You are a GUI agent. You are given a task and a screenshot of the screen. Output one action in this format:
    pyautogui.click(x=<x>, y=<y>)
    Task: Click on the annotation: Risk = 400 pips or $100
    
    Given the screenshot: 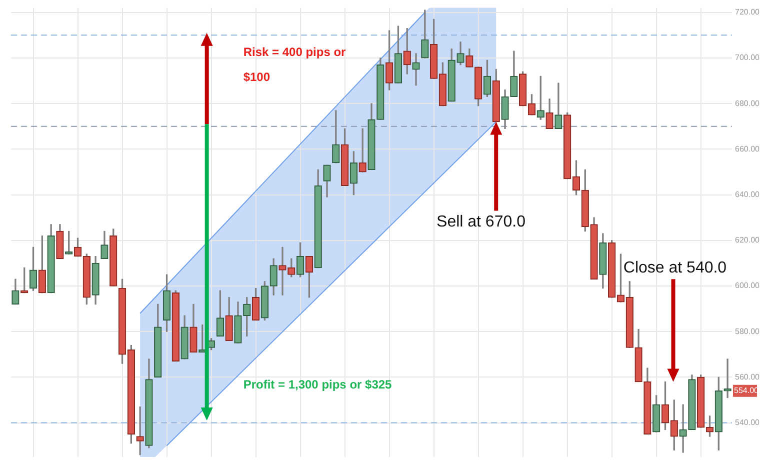 What is the action you would take?
    pyautogui.click(x=294, y=64)
    